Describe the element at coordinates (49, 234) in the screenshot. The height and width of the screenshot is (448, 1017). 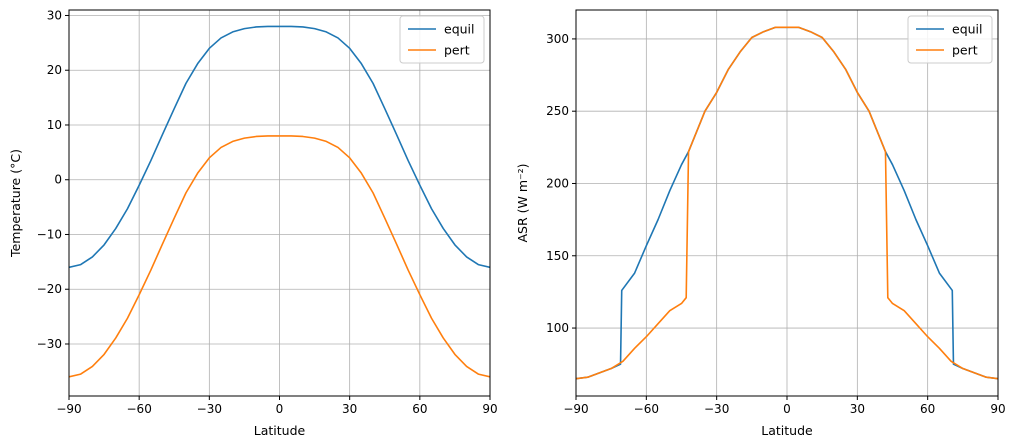
I see `y-tick-label: −10` at that location.